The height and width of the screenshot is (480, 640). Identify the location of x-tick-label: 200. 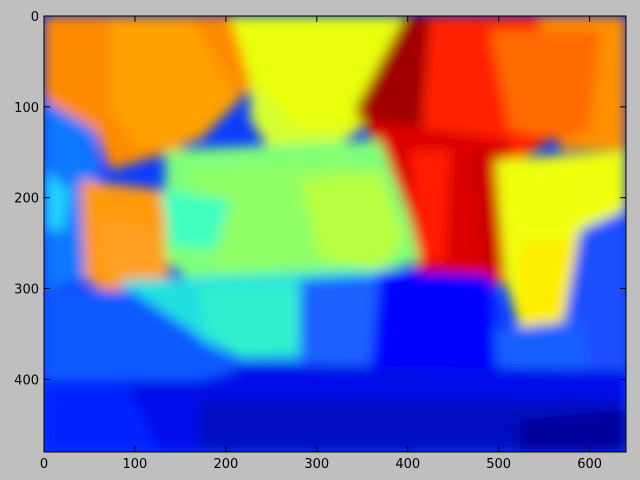
(225, 464).